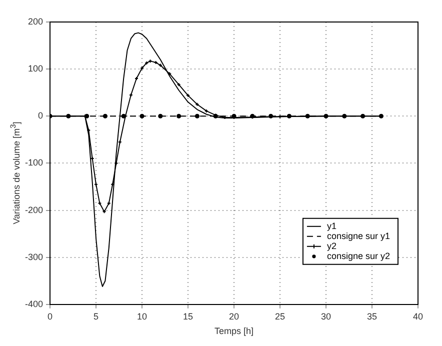 This screenshot has height=346, width=442. Describe the element at coordinates (331, 245) in the screenshot. I see `legend-label: y2` at that location.